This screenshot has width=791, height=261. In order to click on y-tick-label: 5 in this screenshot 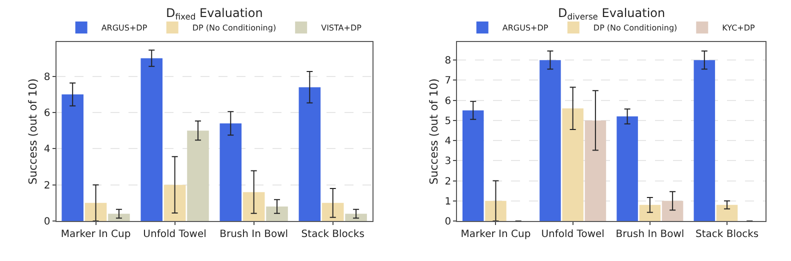, I will do `click(448, 121)`.